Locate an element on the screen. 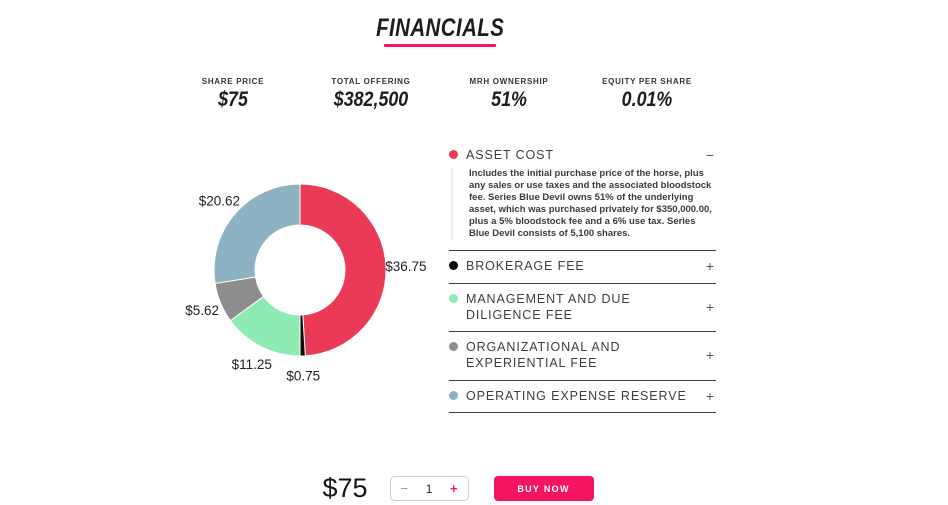 This screenshot has height=505, width=948. buy-bar: $75 − 1 + BUY NOW is located at coordinates (458, 488).